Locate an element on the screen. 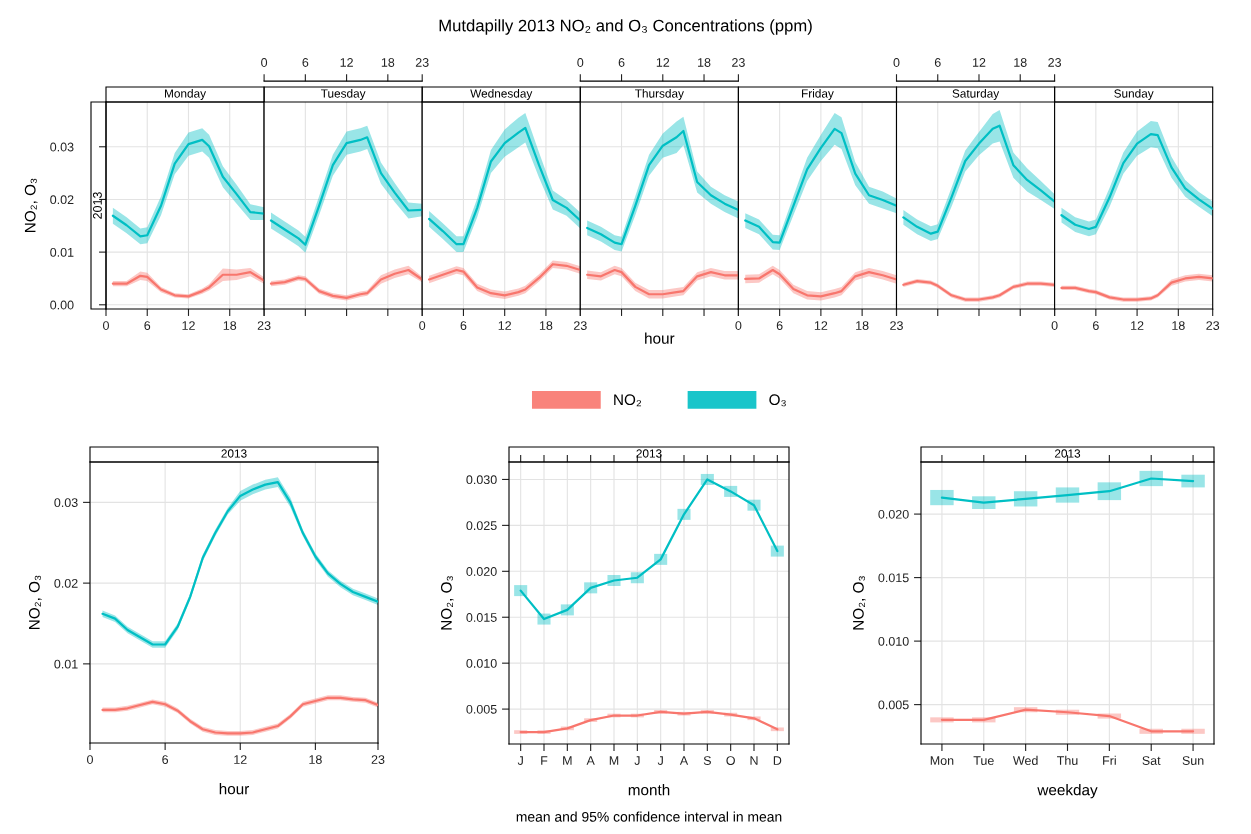 Image resolution: width=1251 pixels, height=834 pixels. x-tick-label: Sun is located at coordinates (1193, 760).